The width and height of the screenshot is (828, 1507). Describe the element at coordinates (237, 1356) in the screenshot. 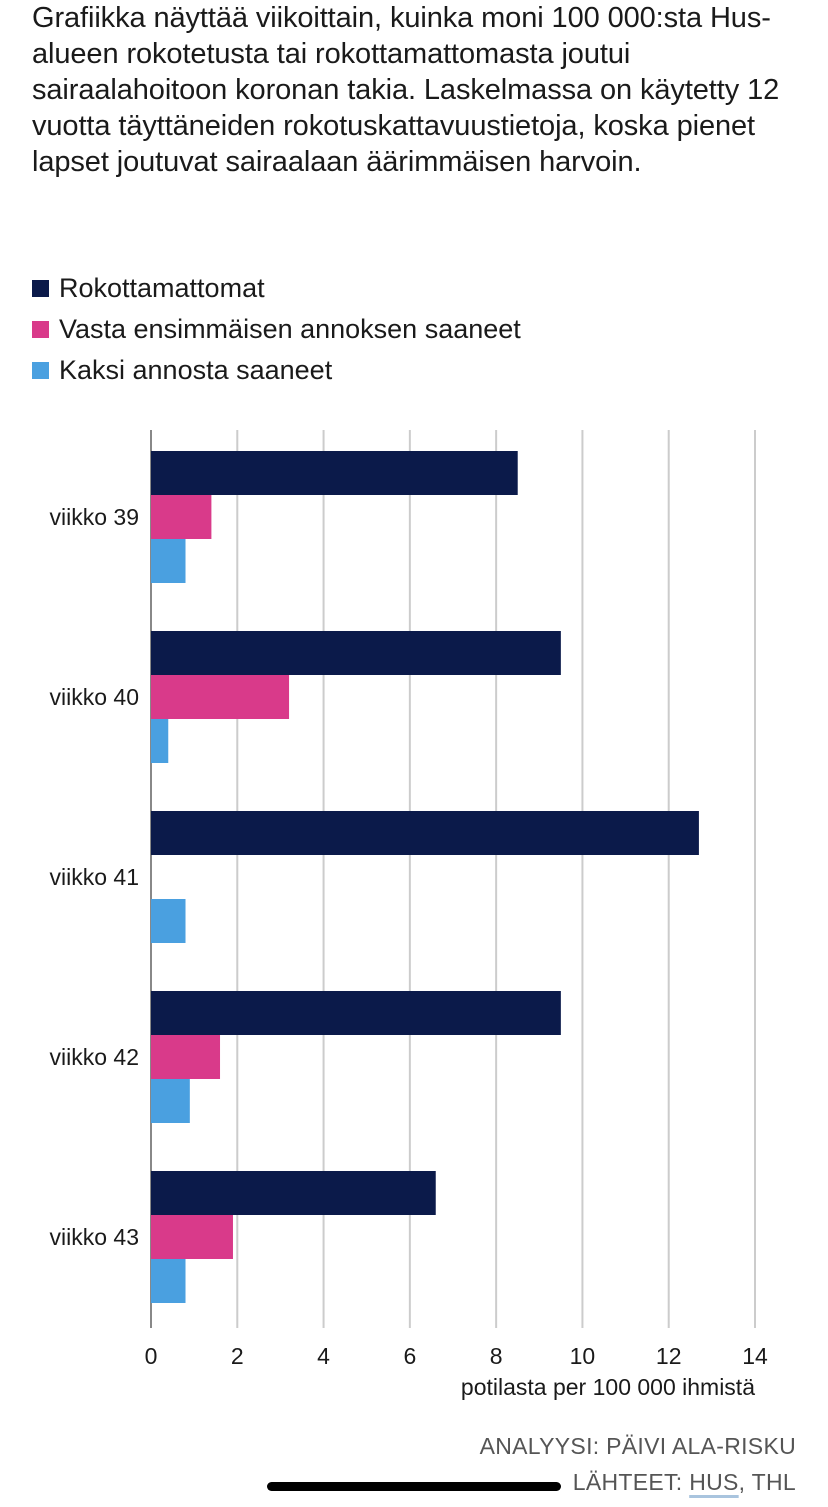

I see `x-tick-label: 2` at that location.